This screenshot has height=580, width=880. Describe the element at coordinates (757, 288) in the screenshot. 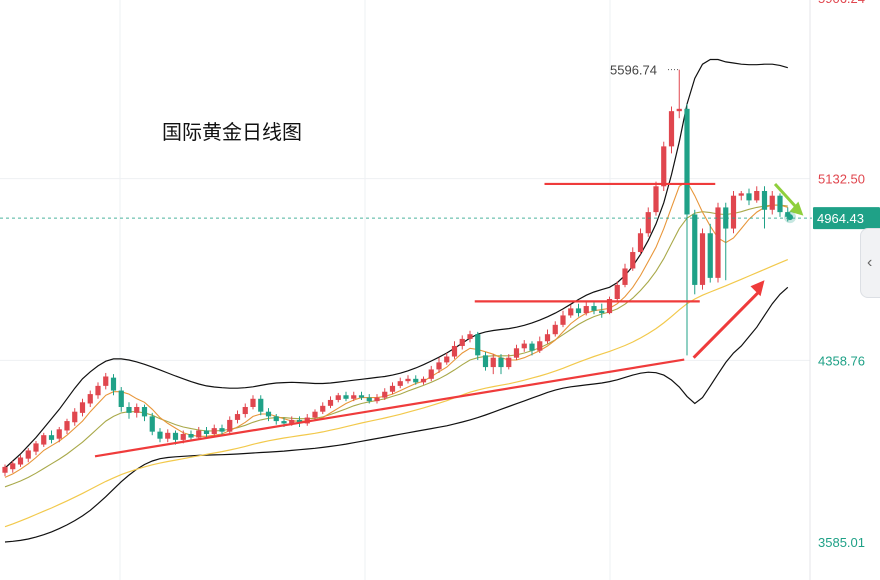

I see `red-up-arrow-head` at that location.